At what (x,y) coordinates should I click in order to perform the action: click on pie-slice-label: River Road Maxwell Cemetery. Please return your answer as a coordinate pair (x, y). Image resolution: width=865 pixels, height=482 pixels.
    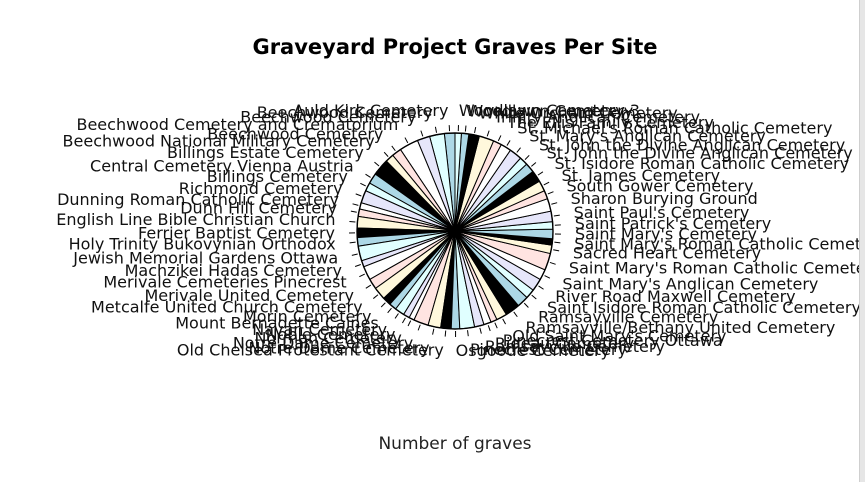
    Looking at the image, I should click on (675, 296).